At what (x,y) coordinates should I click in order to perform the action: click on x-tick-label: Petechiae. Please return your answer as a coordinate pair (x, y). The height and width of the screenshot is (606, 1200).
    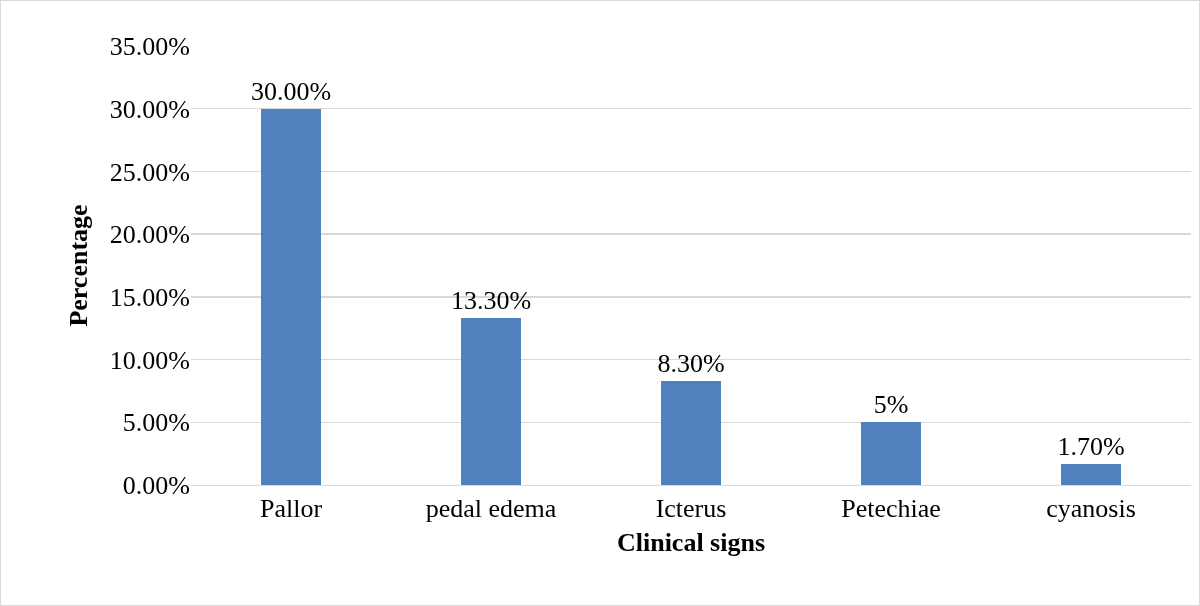
    Looking at the image, I should click on (891, 509).